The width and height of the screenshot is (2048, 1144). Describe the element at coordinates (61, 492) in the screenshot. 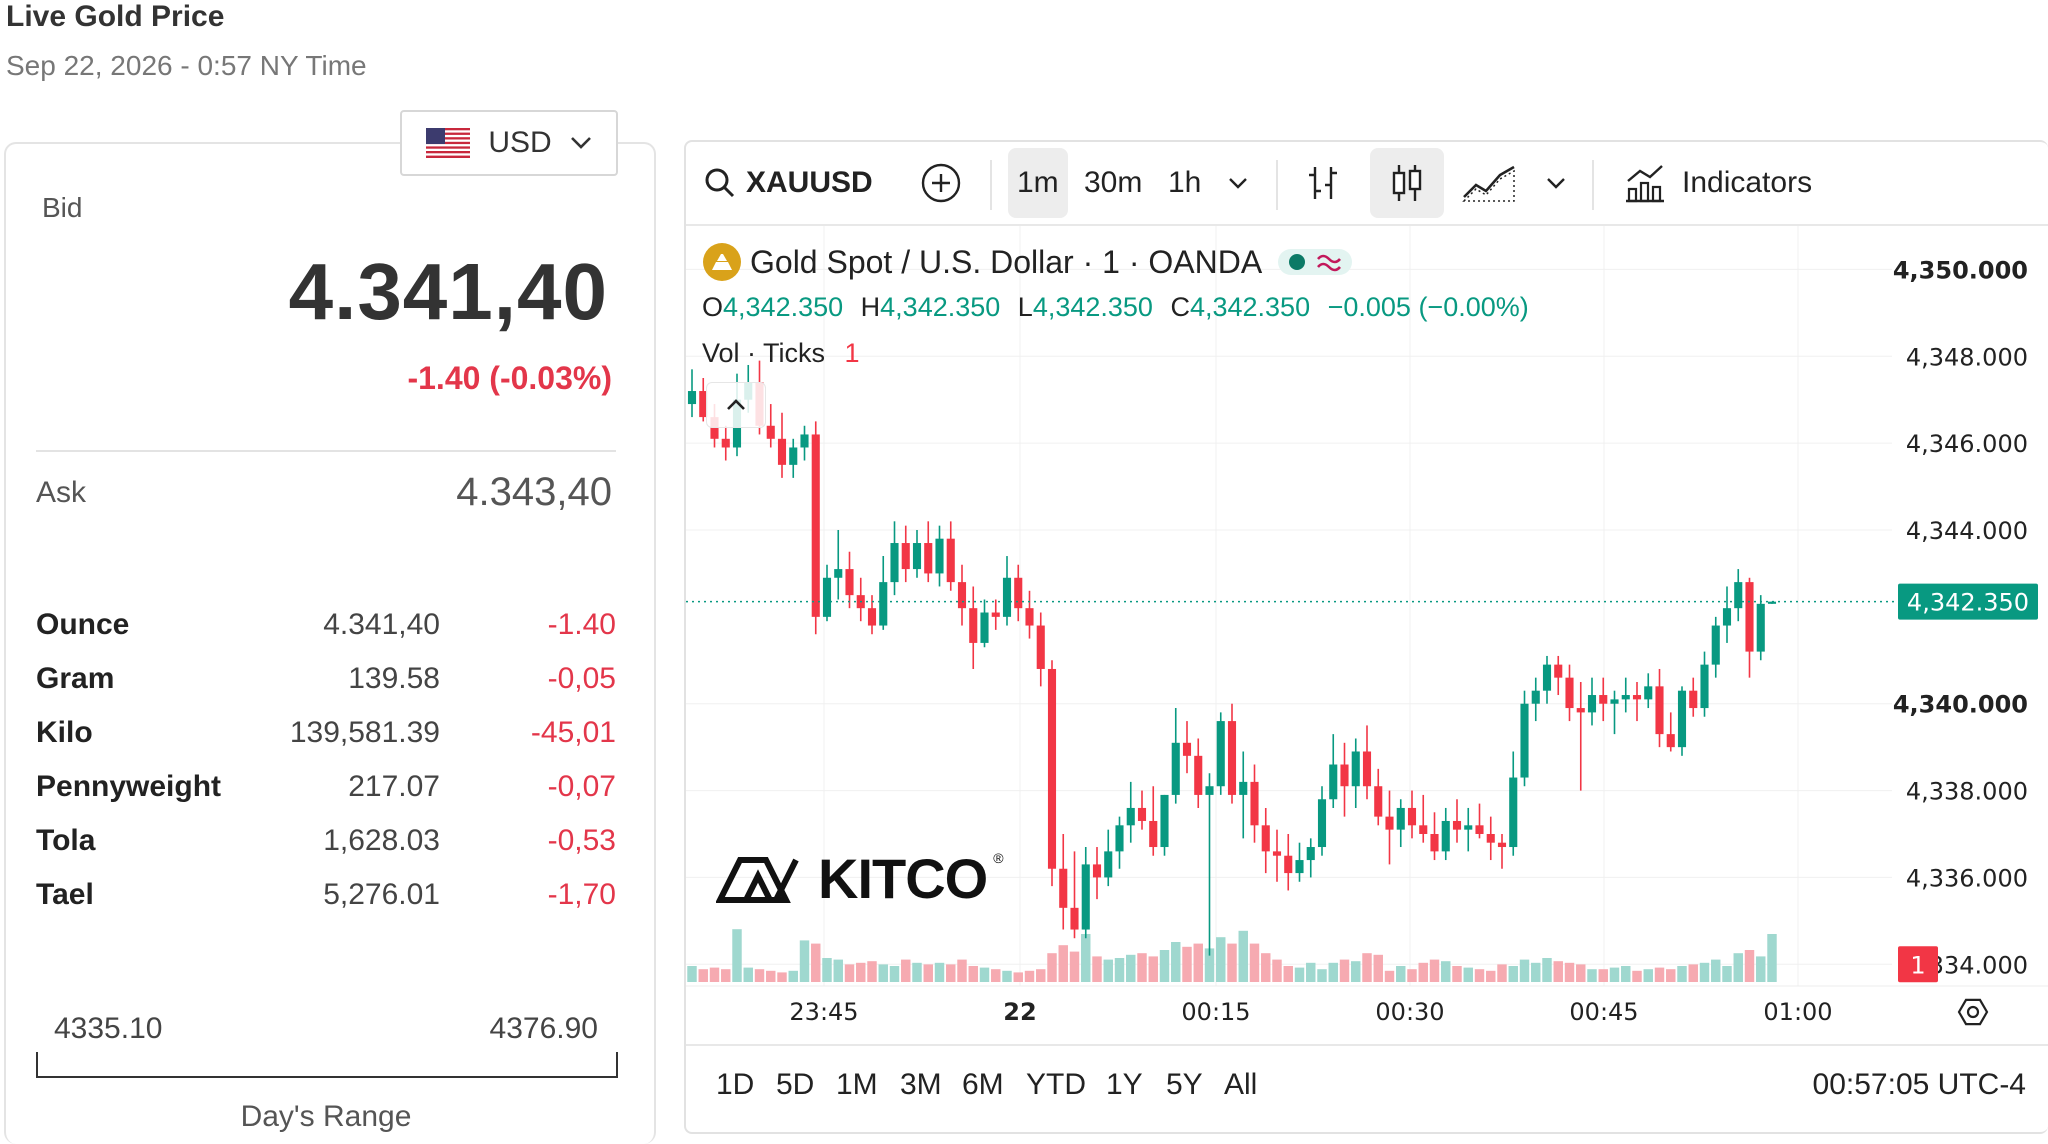

I see `ask-label: Ask` at that location.